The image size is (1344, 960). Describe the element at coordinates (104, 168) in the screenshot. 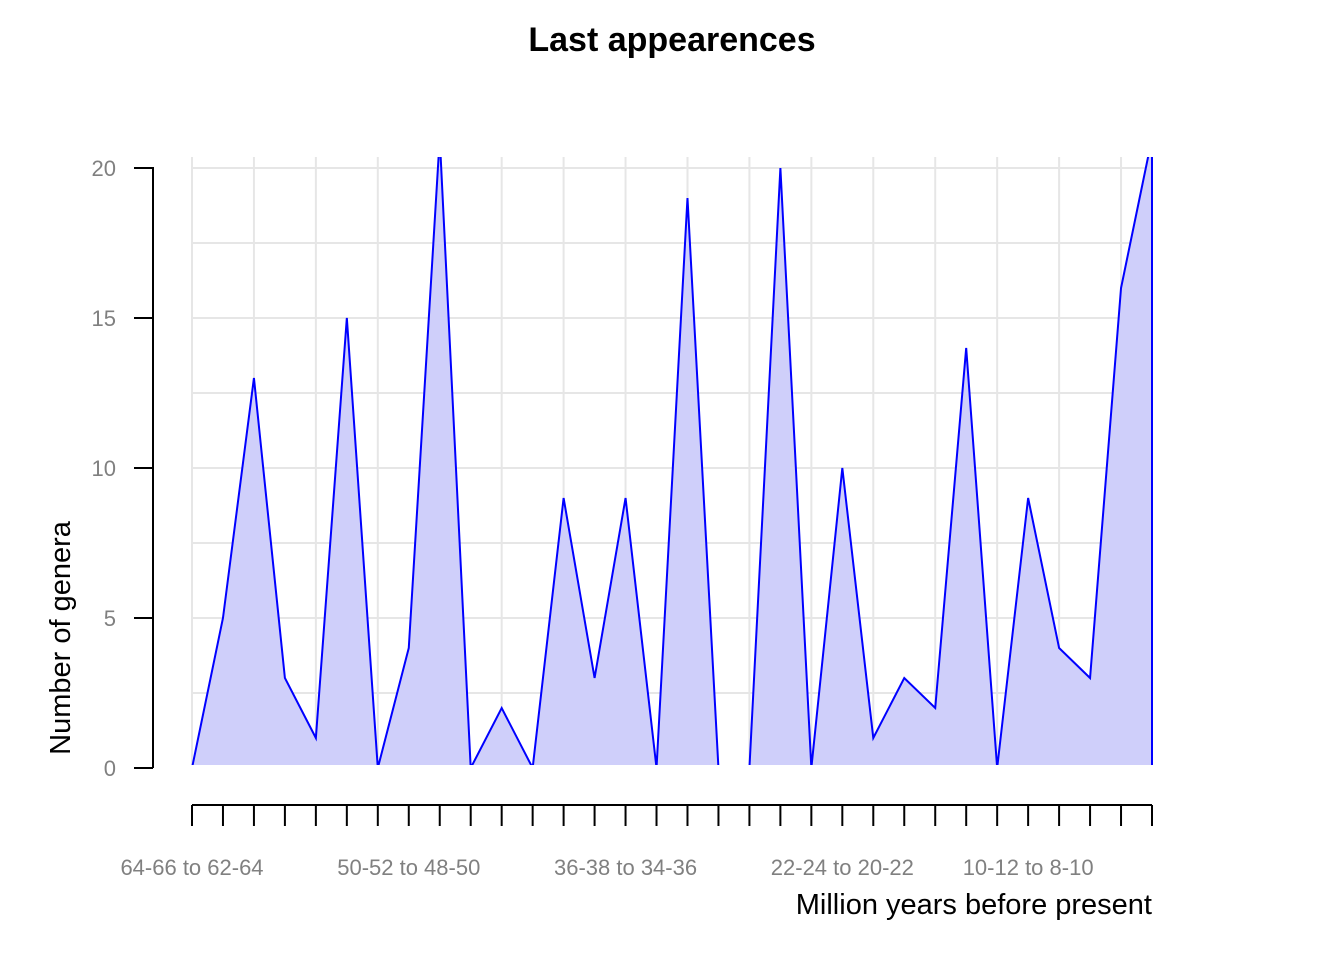

I see `y-tick-label: 20` at that location.